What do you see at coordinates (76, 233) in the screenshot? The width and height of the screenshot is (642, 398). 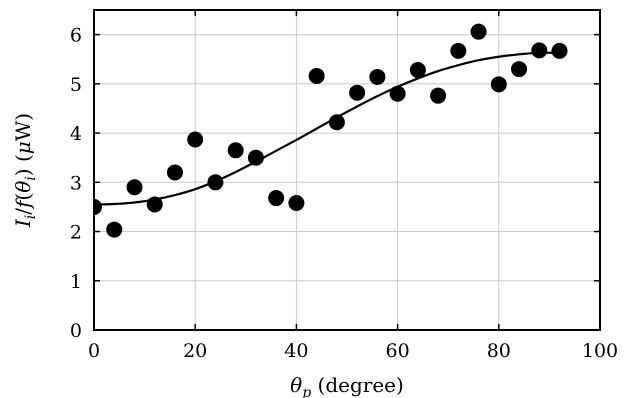 I see `y-tick-label: 2` at bounding box center [76, 233].